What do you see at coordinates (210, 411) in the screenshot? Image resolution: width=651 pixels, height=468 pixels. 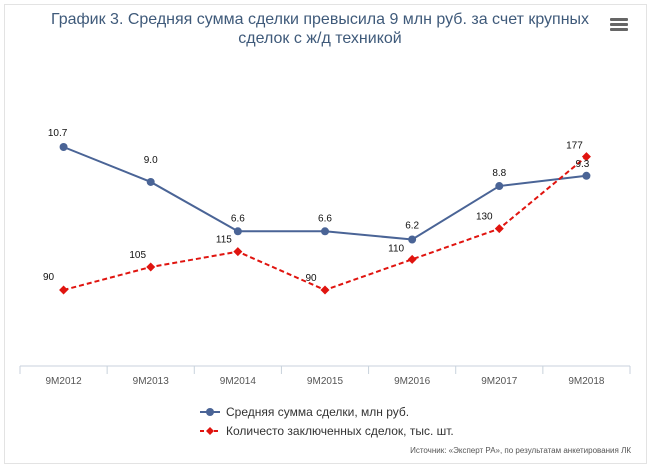 I see `legend-symbol-line-circle` at bounding box center [210, 411].